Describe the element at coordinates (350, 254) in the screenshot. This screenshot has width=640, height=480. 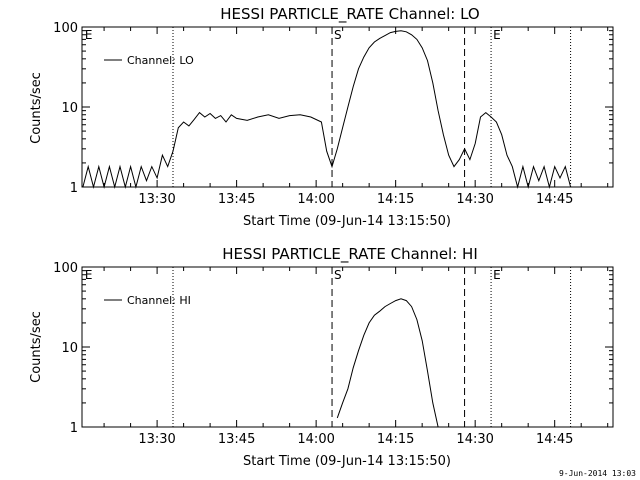
I see `chart-title: HESSI PARTICLE_RATE Channel: HI` at that location.